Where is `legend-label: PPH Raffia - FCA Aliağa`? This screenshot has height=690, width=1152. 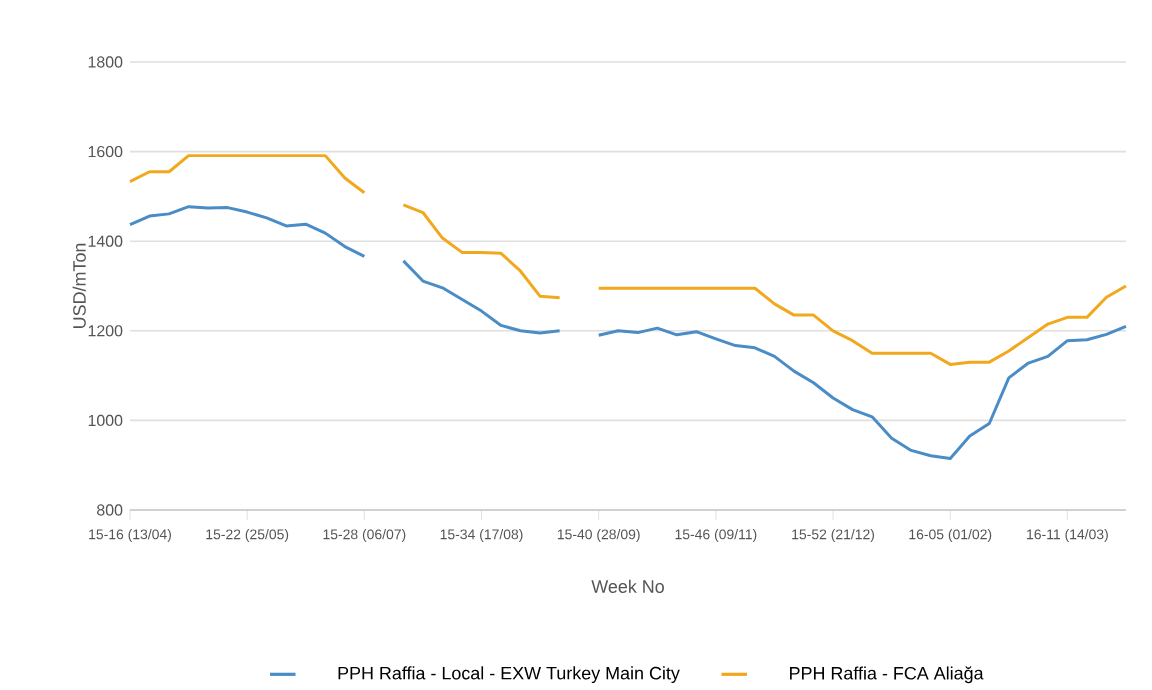
legend-label: PPH Raffia - FCA Aliağa is located at coordinates (887, 675).